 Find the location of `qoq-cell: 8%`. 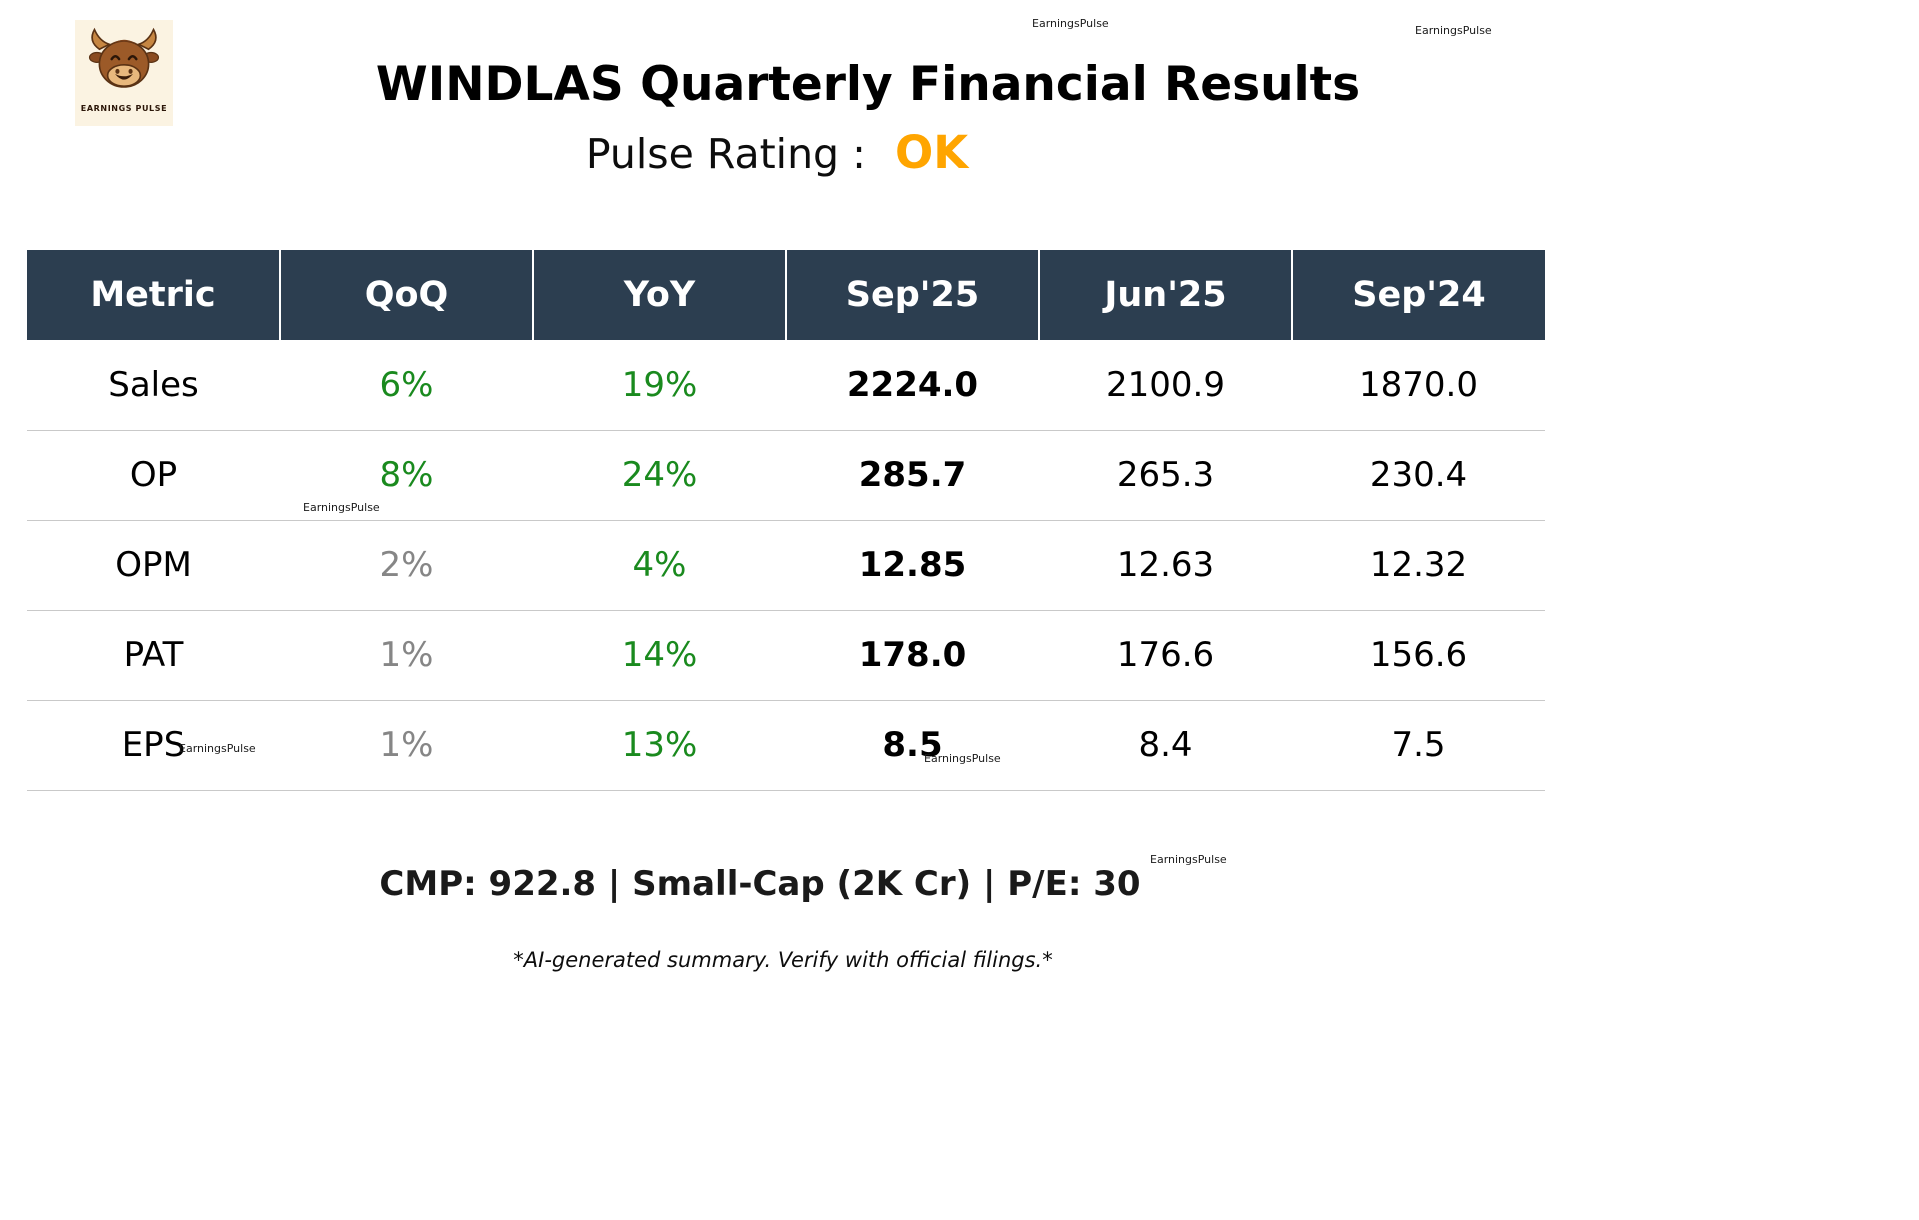

qoq-cell: 8% is located at coordinates (406, 475).